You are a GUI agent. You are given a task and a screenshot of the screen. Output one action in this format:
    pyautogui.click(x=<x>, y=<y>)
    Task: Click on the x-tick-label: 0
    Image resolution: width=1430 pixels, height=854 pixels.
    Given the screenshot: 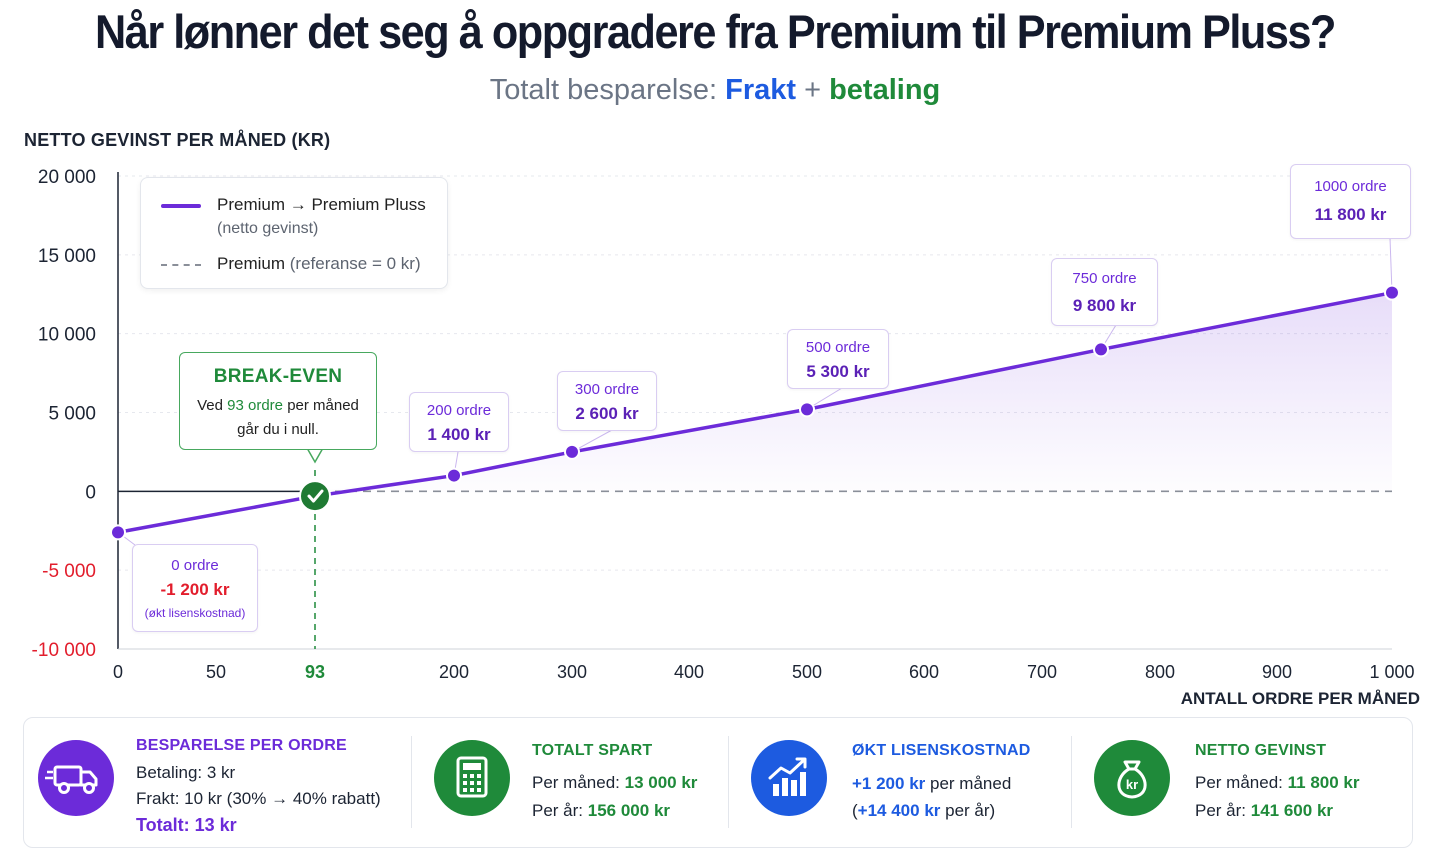 What is the action you would take?
    pyautogui.click(x=118, y=672)
    